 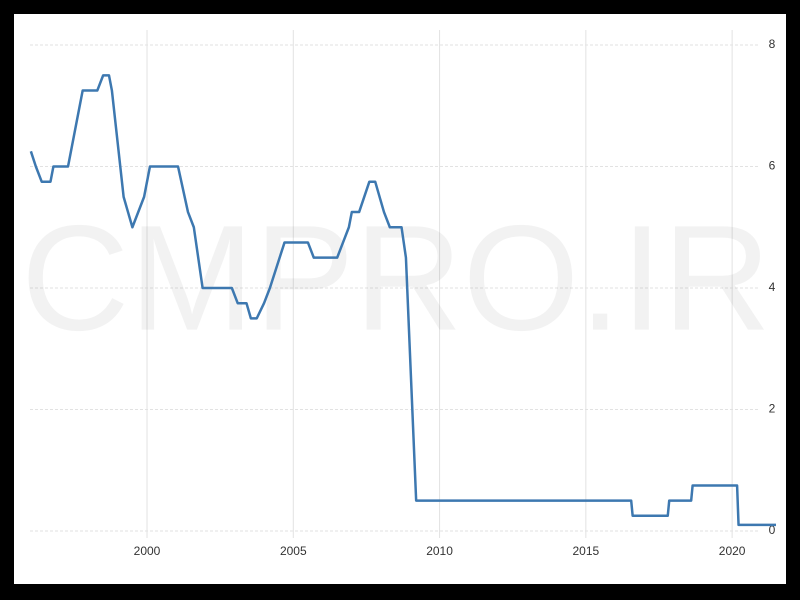 I want to click on y-tick-label: 0, so click(x=772, y=530).